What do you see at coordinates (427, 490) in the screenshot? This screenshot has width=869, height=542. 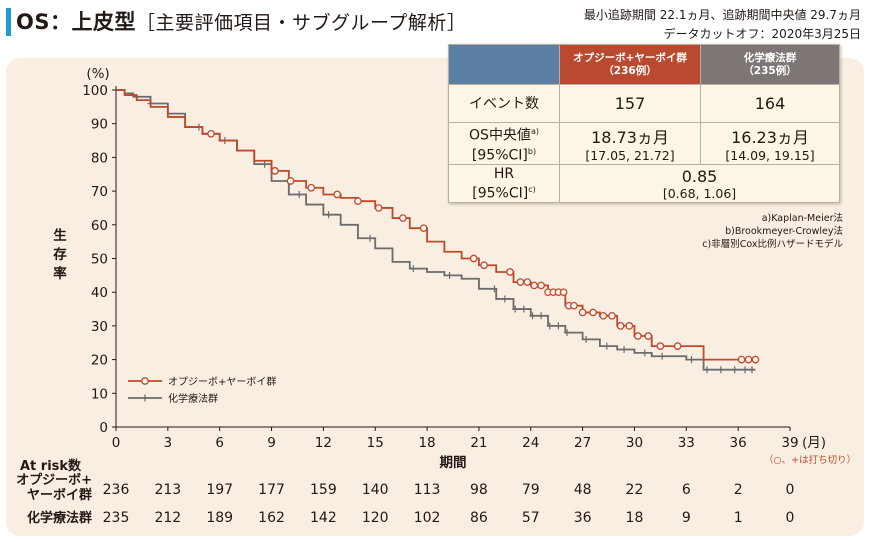 I see `at-risk-value: 113` at bounding box center [427, 490].